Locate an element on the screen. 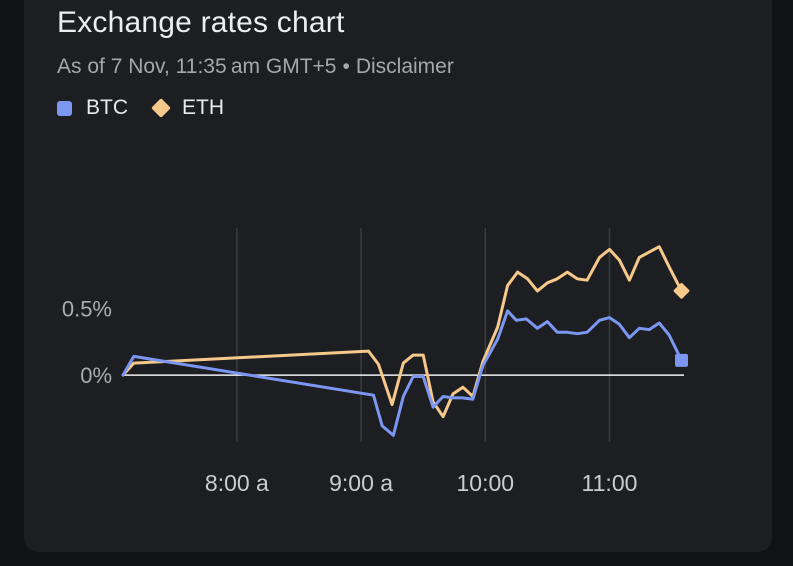  x-tick-label: 8:00 a is located at coordinates (237, 483).